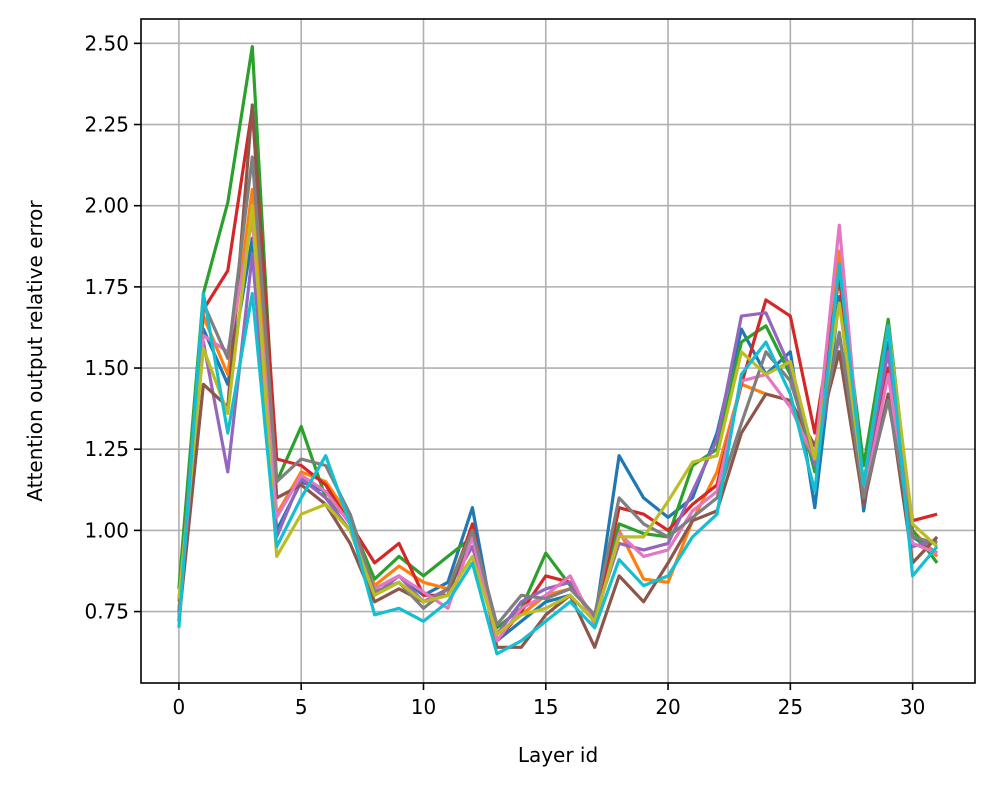  What do you see at coordinates (106, 43) in the screenshot?
I see `y-tick-label: 2.50` at bounding box center [106, 43].